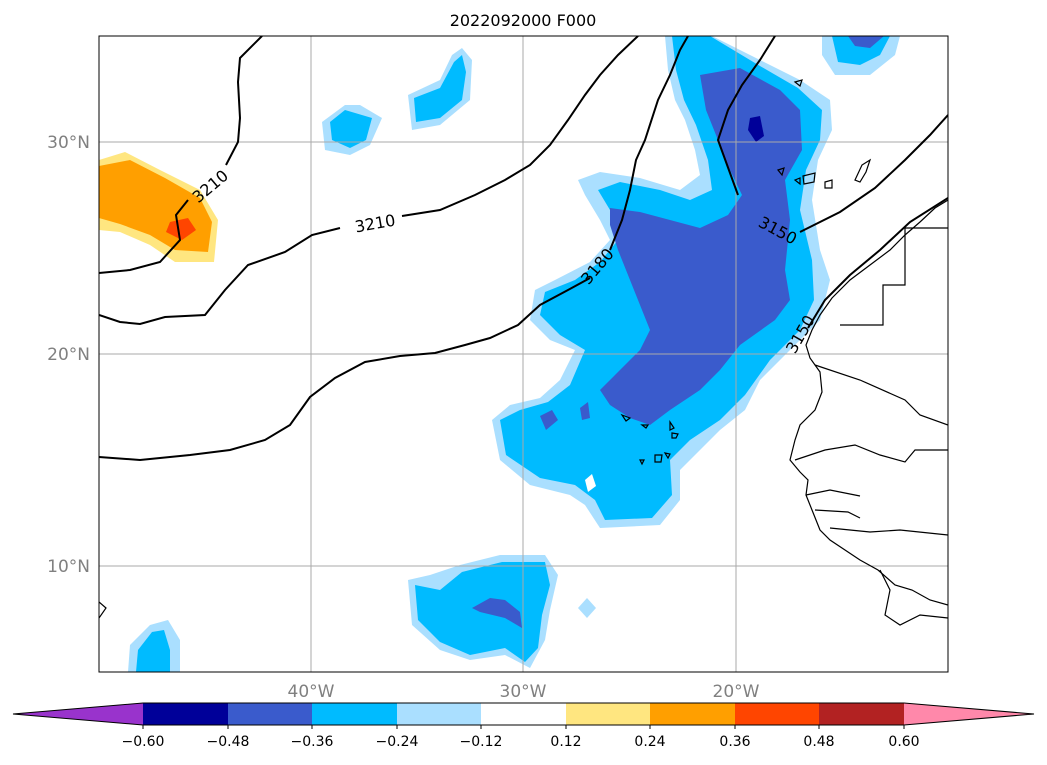  I want to click on colorbar-tick-label: −0.12, so click(481, 742).